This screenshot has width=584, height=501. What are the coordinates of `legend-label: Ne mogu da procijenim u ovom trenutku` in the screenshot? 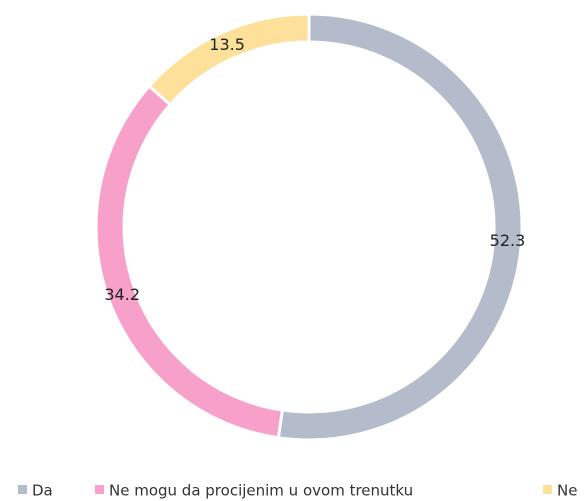 It's located at (261, 491).